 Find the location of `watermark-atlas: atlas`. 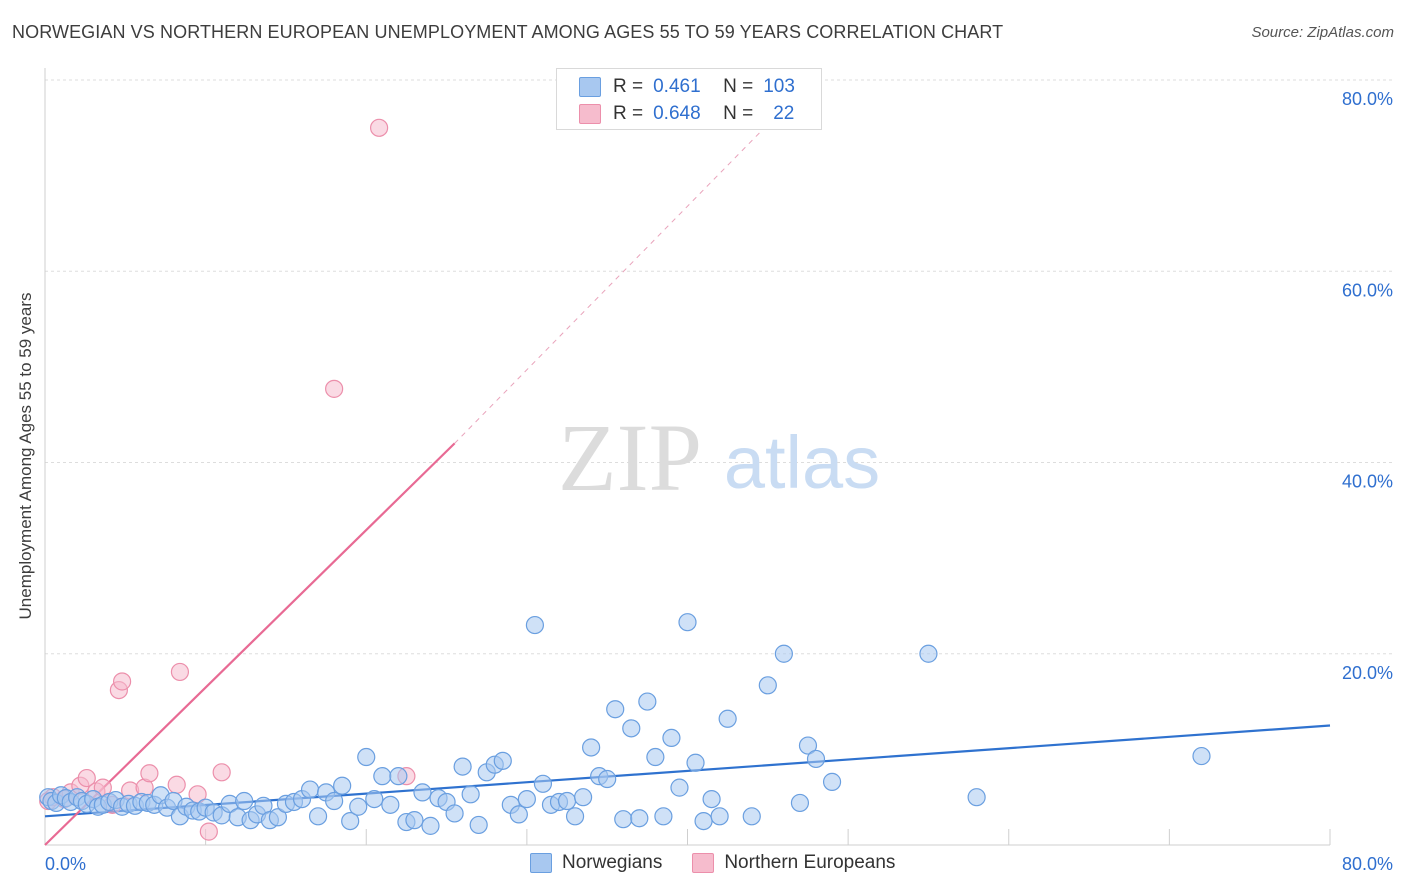

watermark-atlas: atlas is located at coordinates (802, 462).